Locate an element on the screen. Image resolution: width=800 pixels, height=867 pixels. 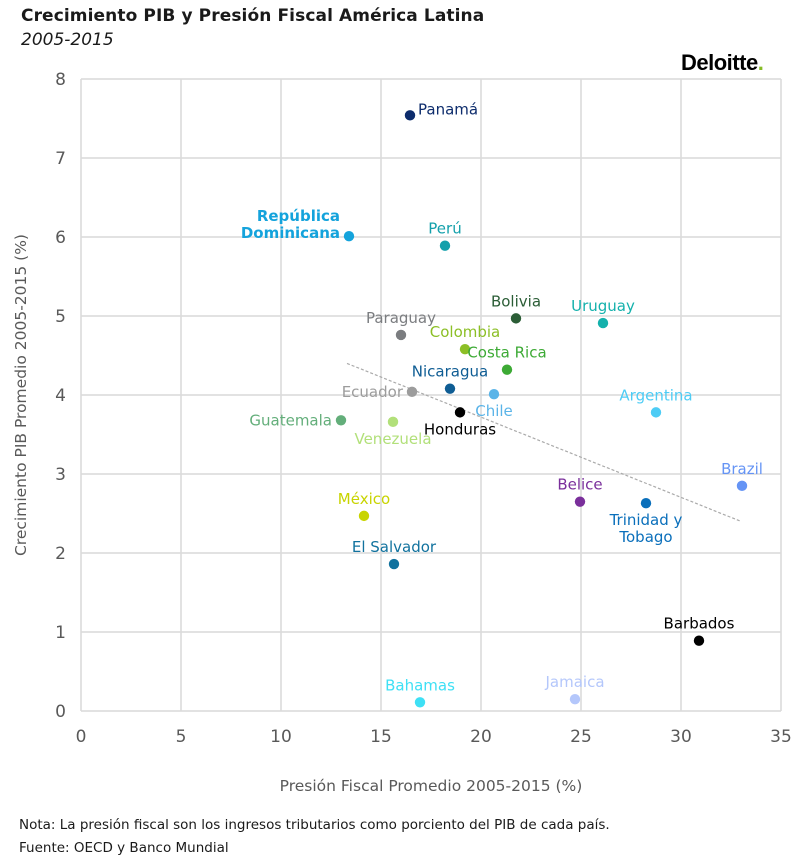
data-label: República Dominicana is located at coordinates (290, 224).